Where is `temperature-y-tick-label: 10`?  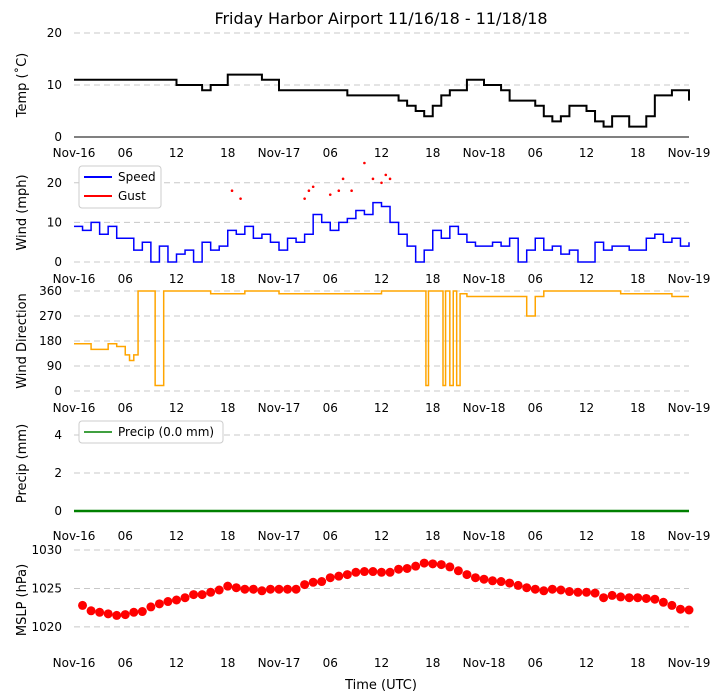 temperature-y-tick-label: 10 is located at coordinates (54, 85).